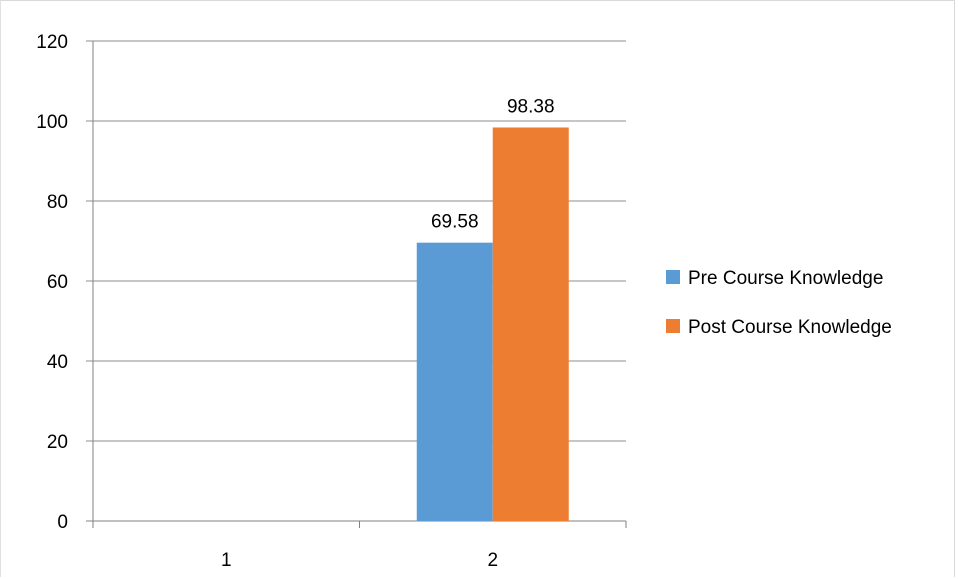 Image resolution: width=958 pixels, height=579 pixels. Describe the element at coordinates (226, 560) in the screenshot. I see `x-tick-label: 1` at that location.